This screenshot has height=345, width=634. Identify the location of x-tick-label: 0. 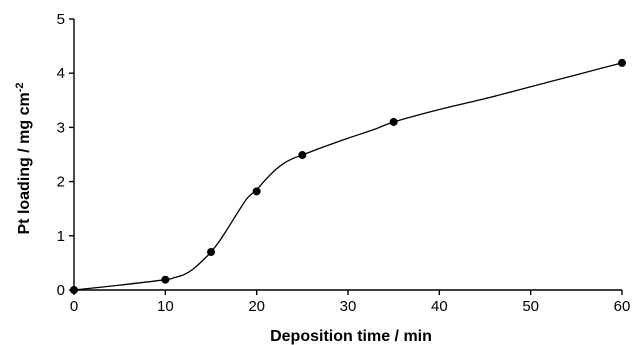
(74, 306).